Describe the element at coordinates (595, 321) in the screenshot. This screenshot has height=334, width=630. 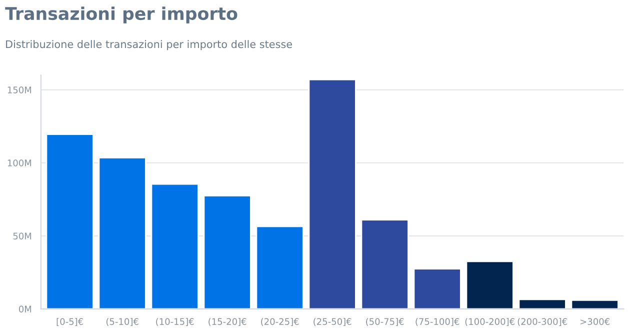
I see `x-tick-label: >300€` at that location.